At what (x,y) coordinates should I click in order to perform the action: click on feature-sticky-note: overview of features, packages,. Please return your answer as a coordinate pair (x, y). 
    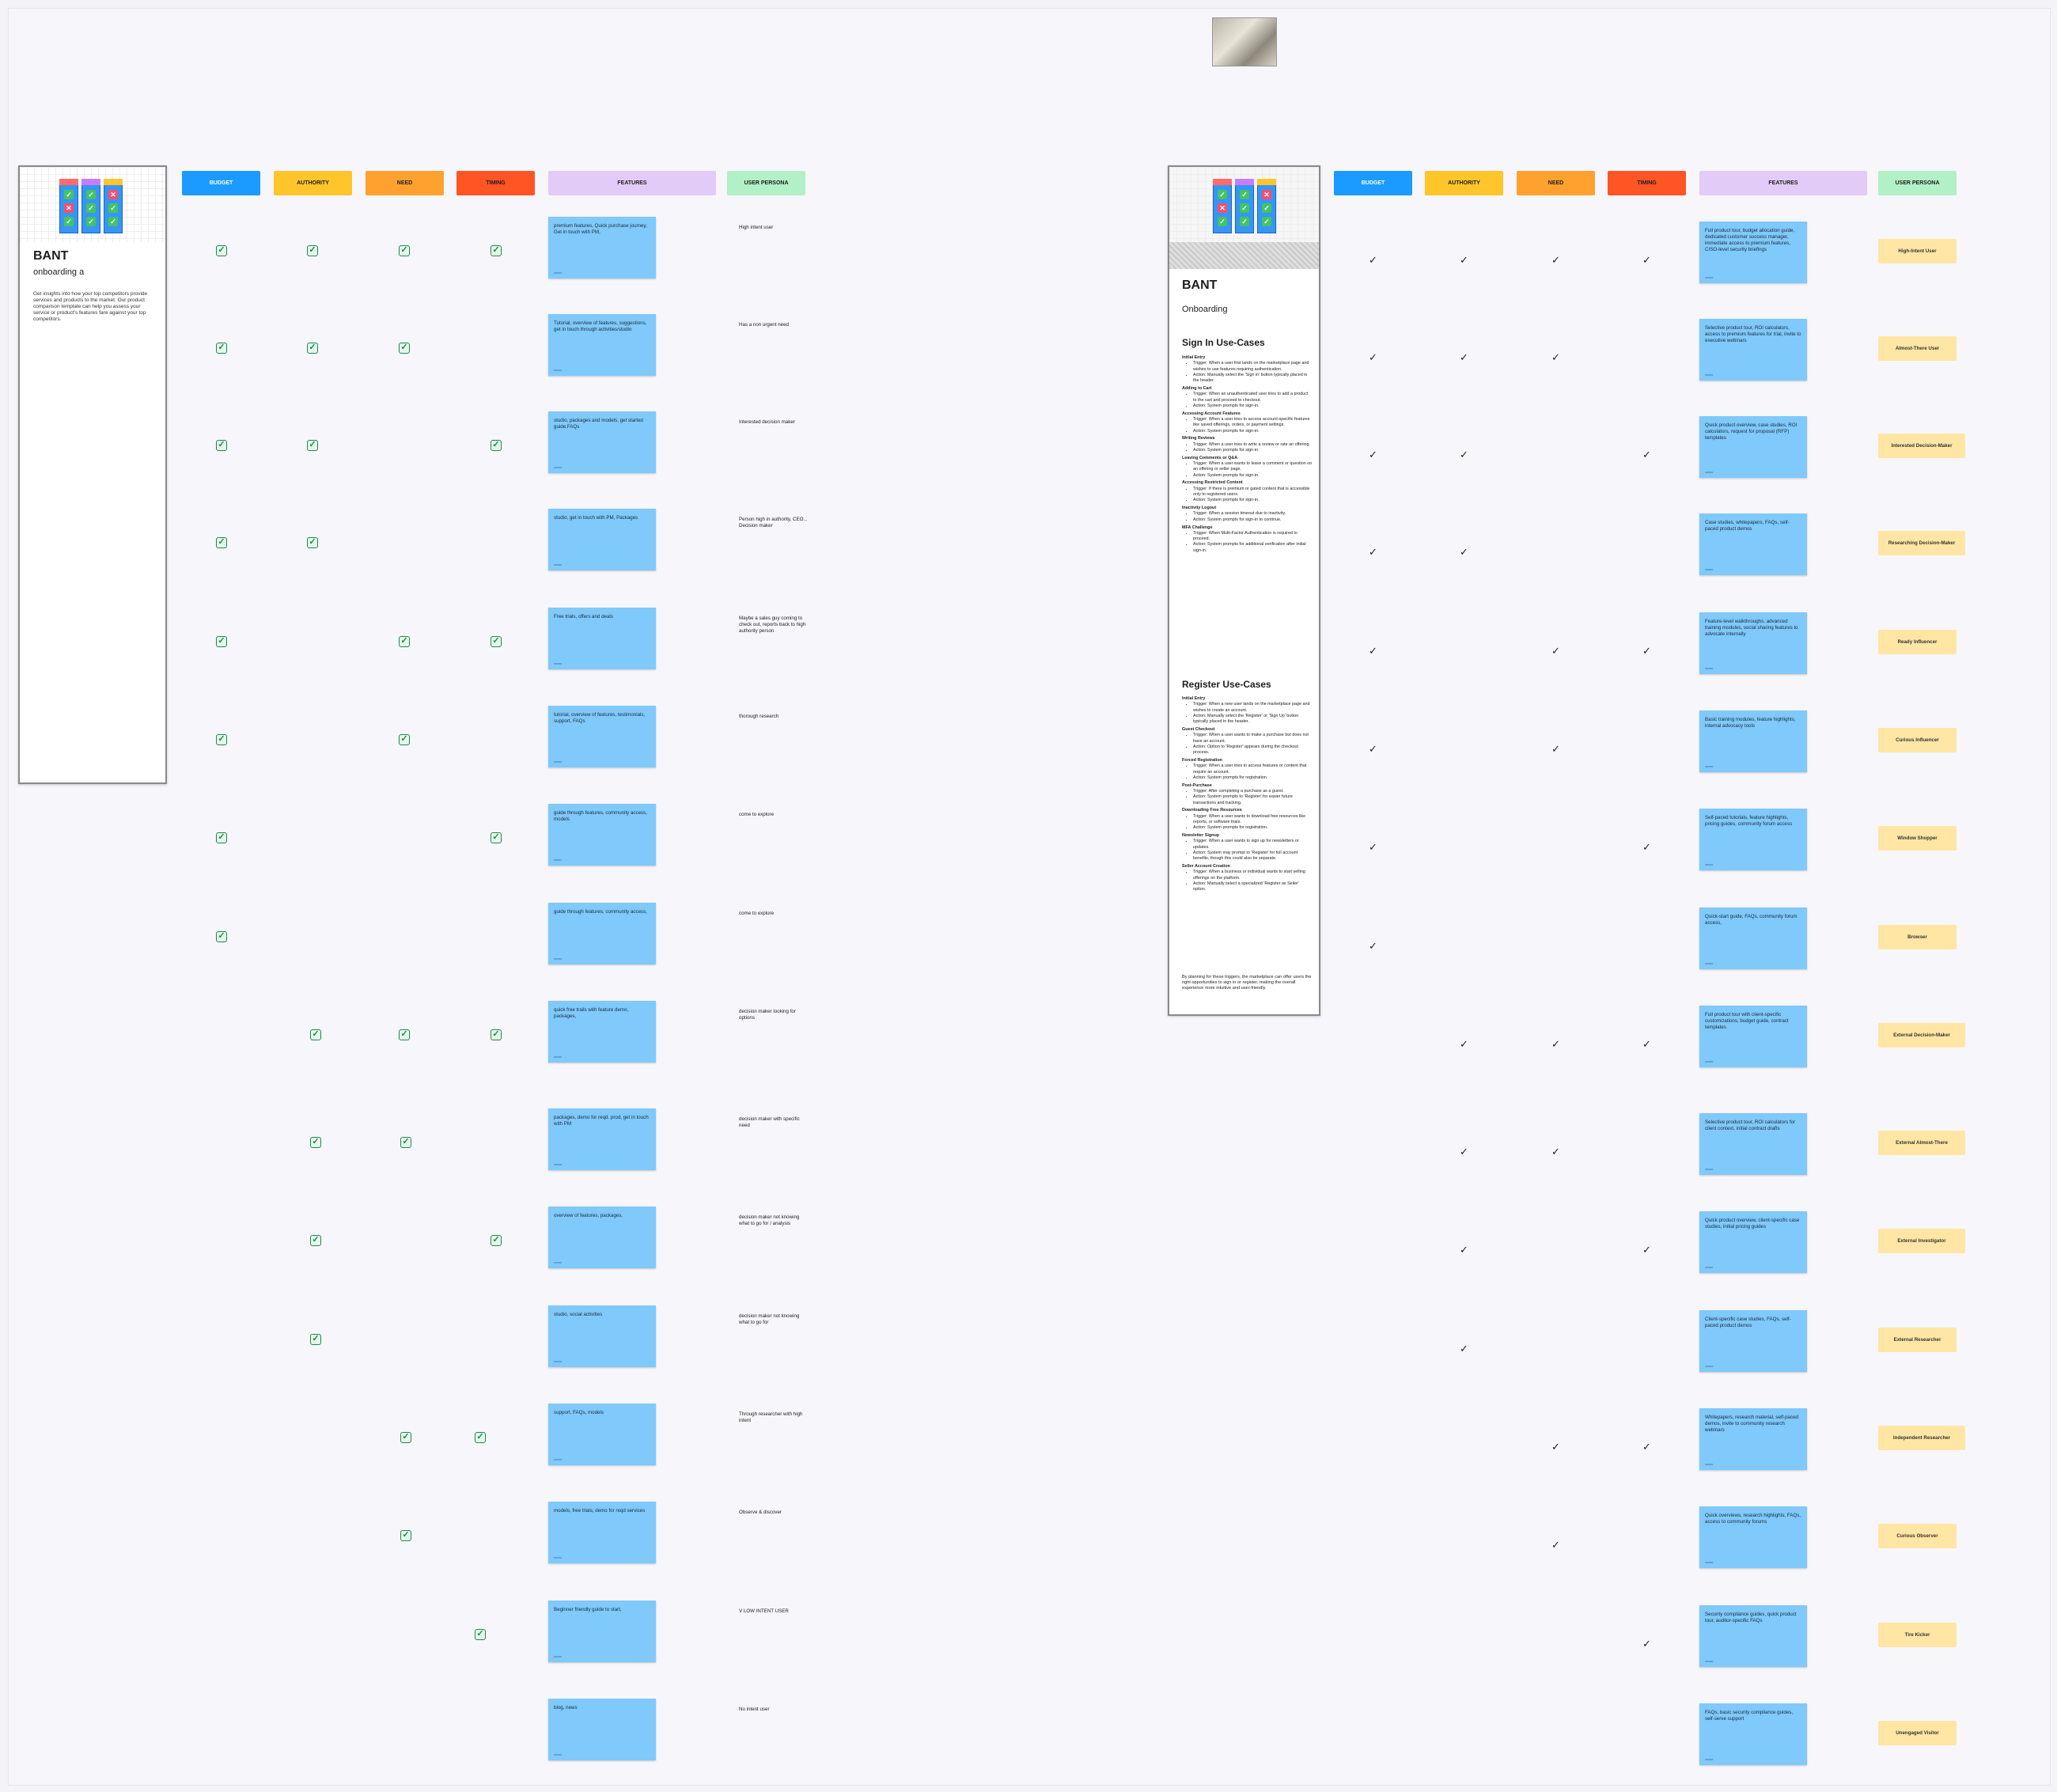
    Looking at the image, I should click on (602, 1237).